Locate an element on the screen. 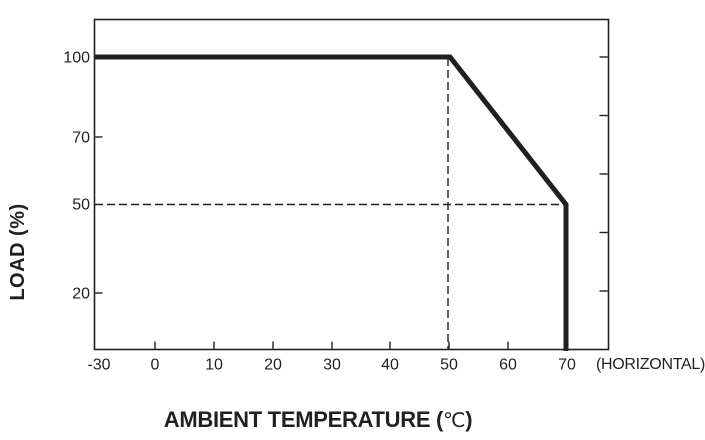 Image resolution: width=705 pixels, height=440 pixels. y-tick-label: 50 is located at coordinates (81, 205).